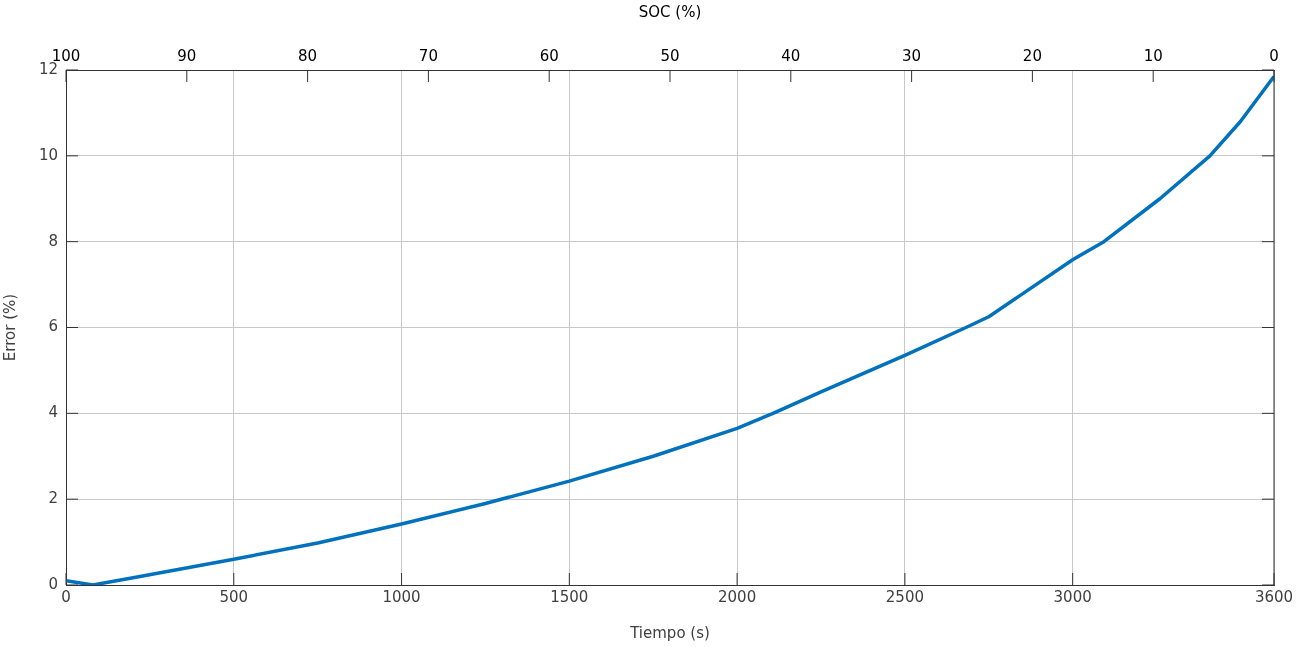 The image size is (1306, 647). What do you see at coordinates (234, 596) in the screenshot?
I see `x-tick-label: 500` at bounding box center [234, 596].